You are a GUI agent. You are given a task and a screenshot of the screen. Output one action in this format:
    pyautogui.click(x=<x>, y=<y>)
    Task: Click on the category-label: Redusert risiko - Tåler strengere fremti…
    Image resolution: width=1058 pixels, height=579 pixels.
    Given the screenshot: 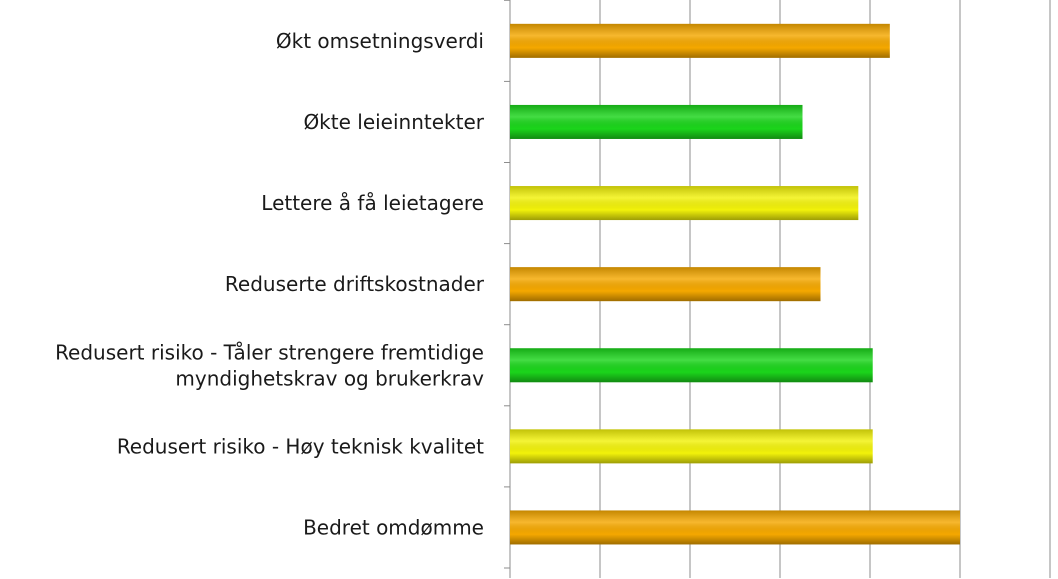 What is the action you would take?
    pyautogui.click(x=269, y=352)
    